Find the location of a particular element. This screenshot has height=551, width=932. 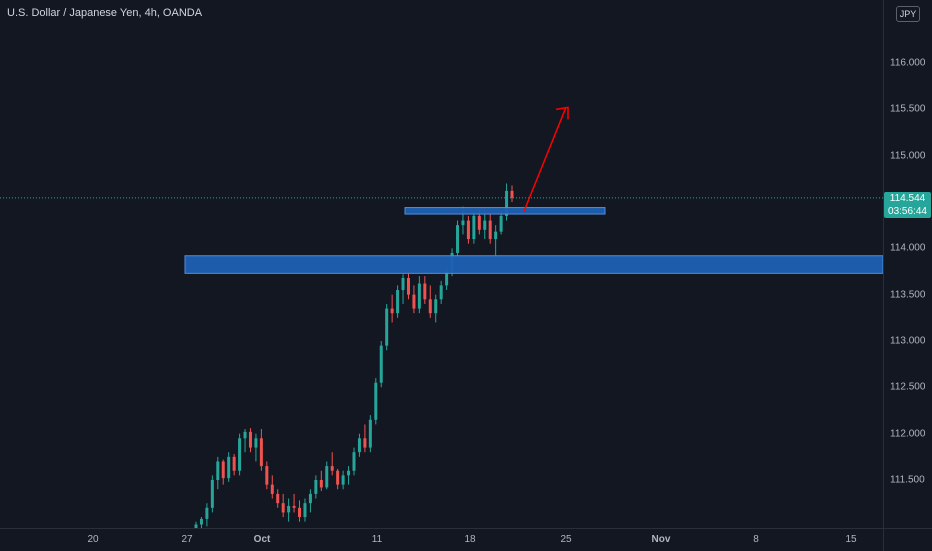

time-tick: Oct is located at coordinates (262, 539).